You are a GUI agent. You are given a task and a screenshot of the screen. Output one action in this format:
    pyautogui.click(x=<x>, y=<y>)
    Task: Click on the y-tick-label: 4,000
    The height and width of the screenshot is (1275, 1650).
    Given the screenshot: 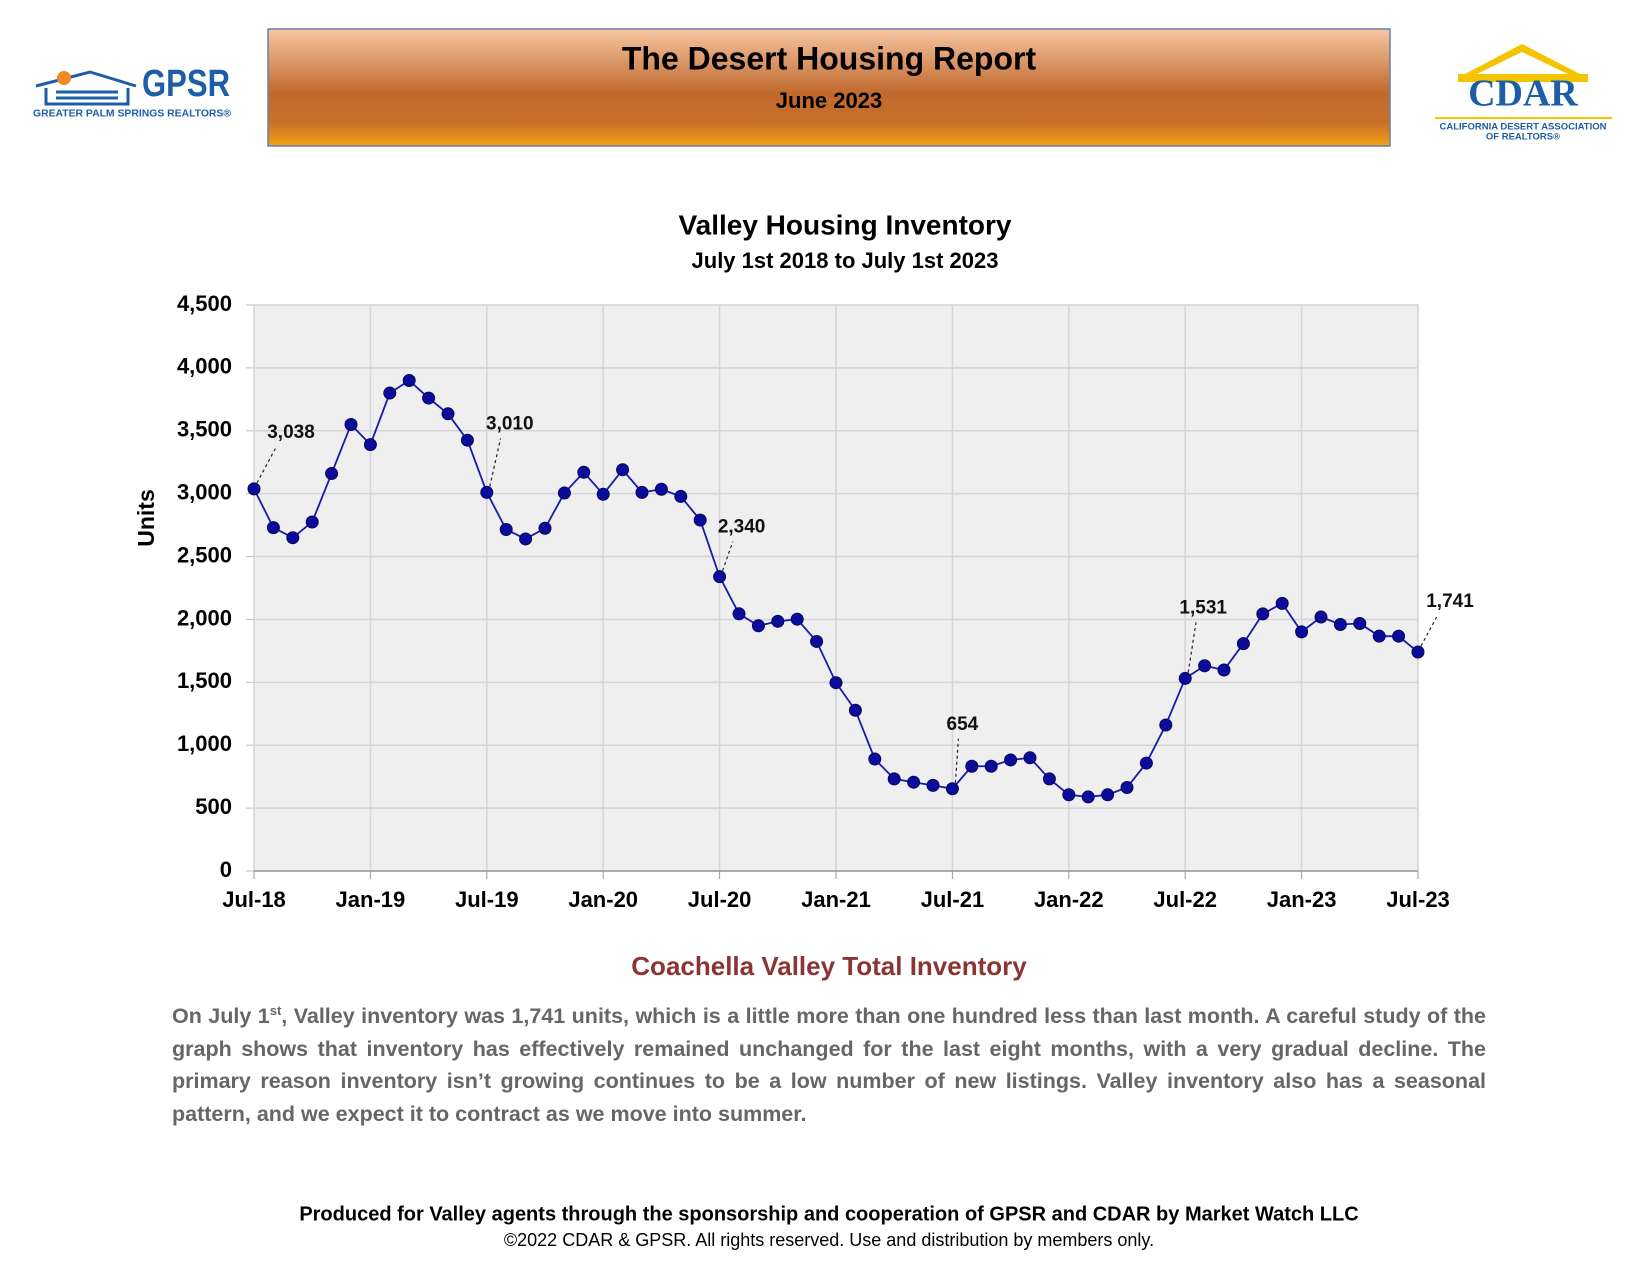 What is the action you would take?
    pyautogui.click(x=204, y=366)
    